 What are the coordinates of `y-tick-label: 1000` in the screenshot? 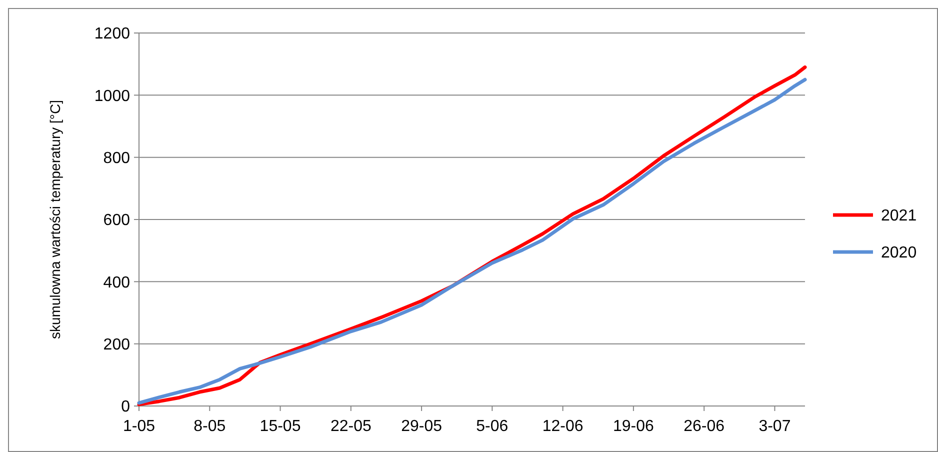 It's located at (112, 96).